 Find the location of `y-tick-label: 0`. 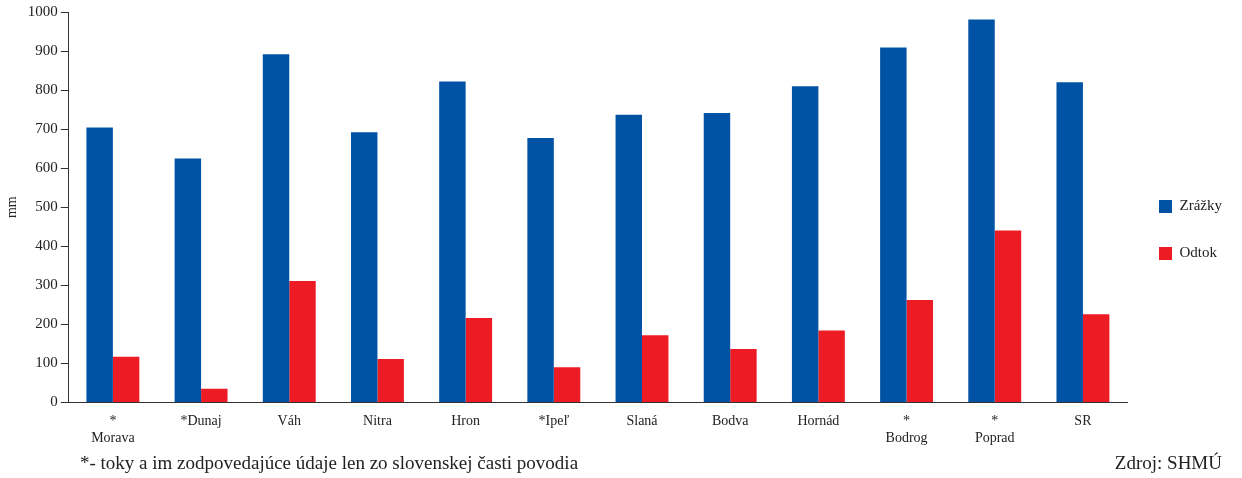

y-tick-label: 0 is located at coordinates (54, 401).